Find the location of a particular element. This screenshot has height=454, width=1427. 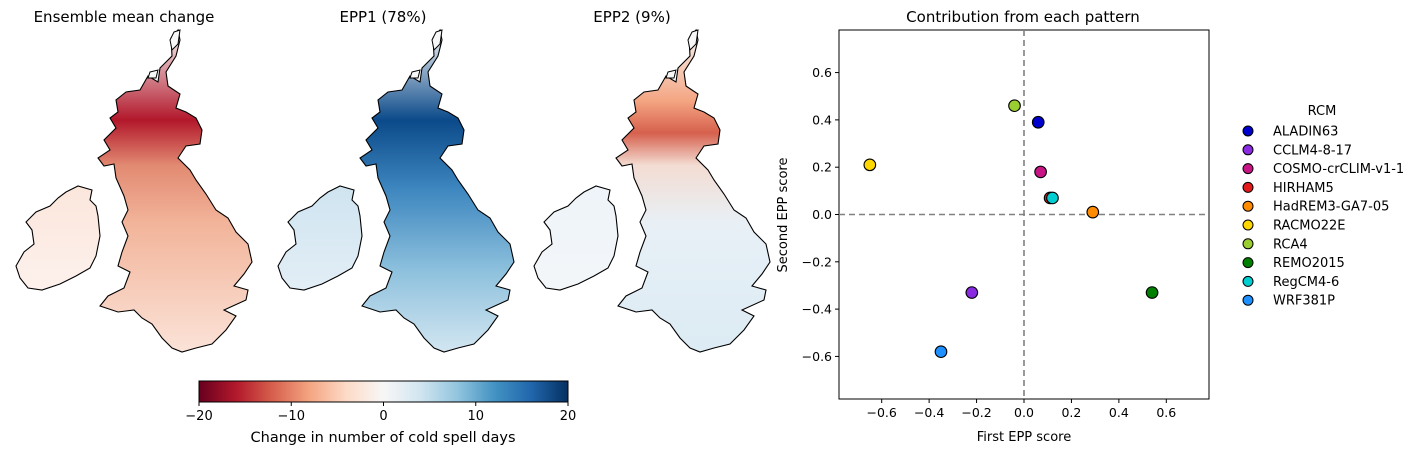

y-tick-label: 0.2 is located at coordinates (822, 167).